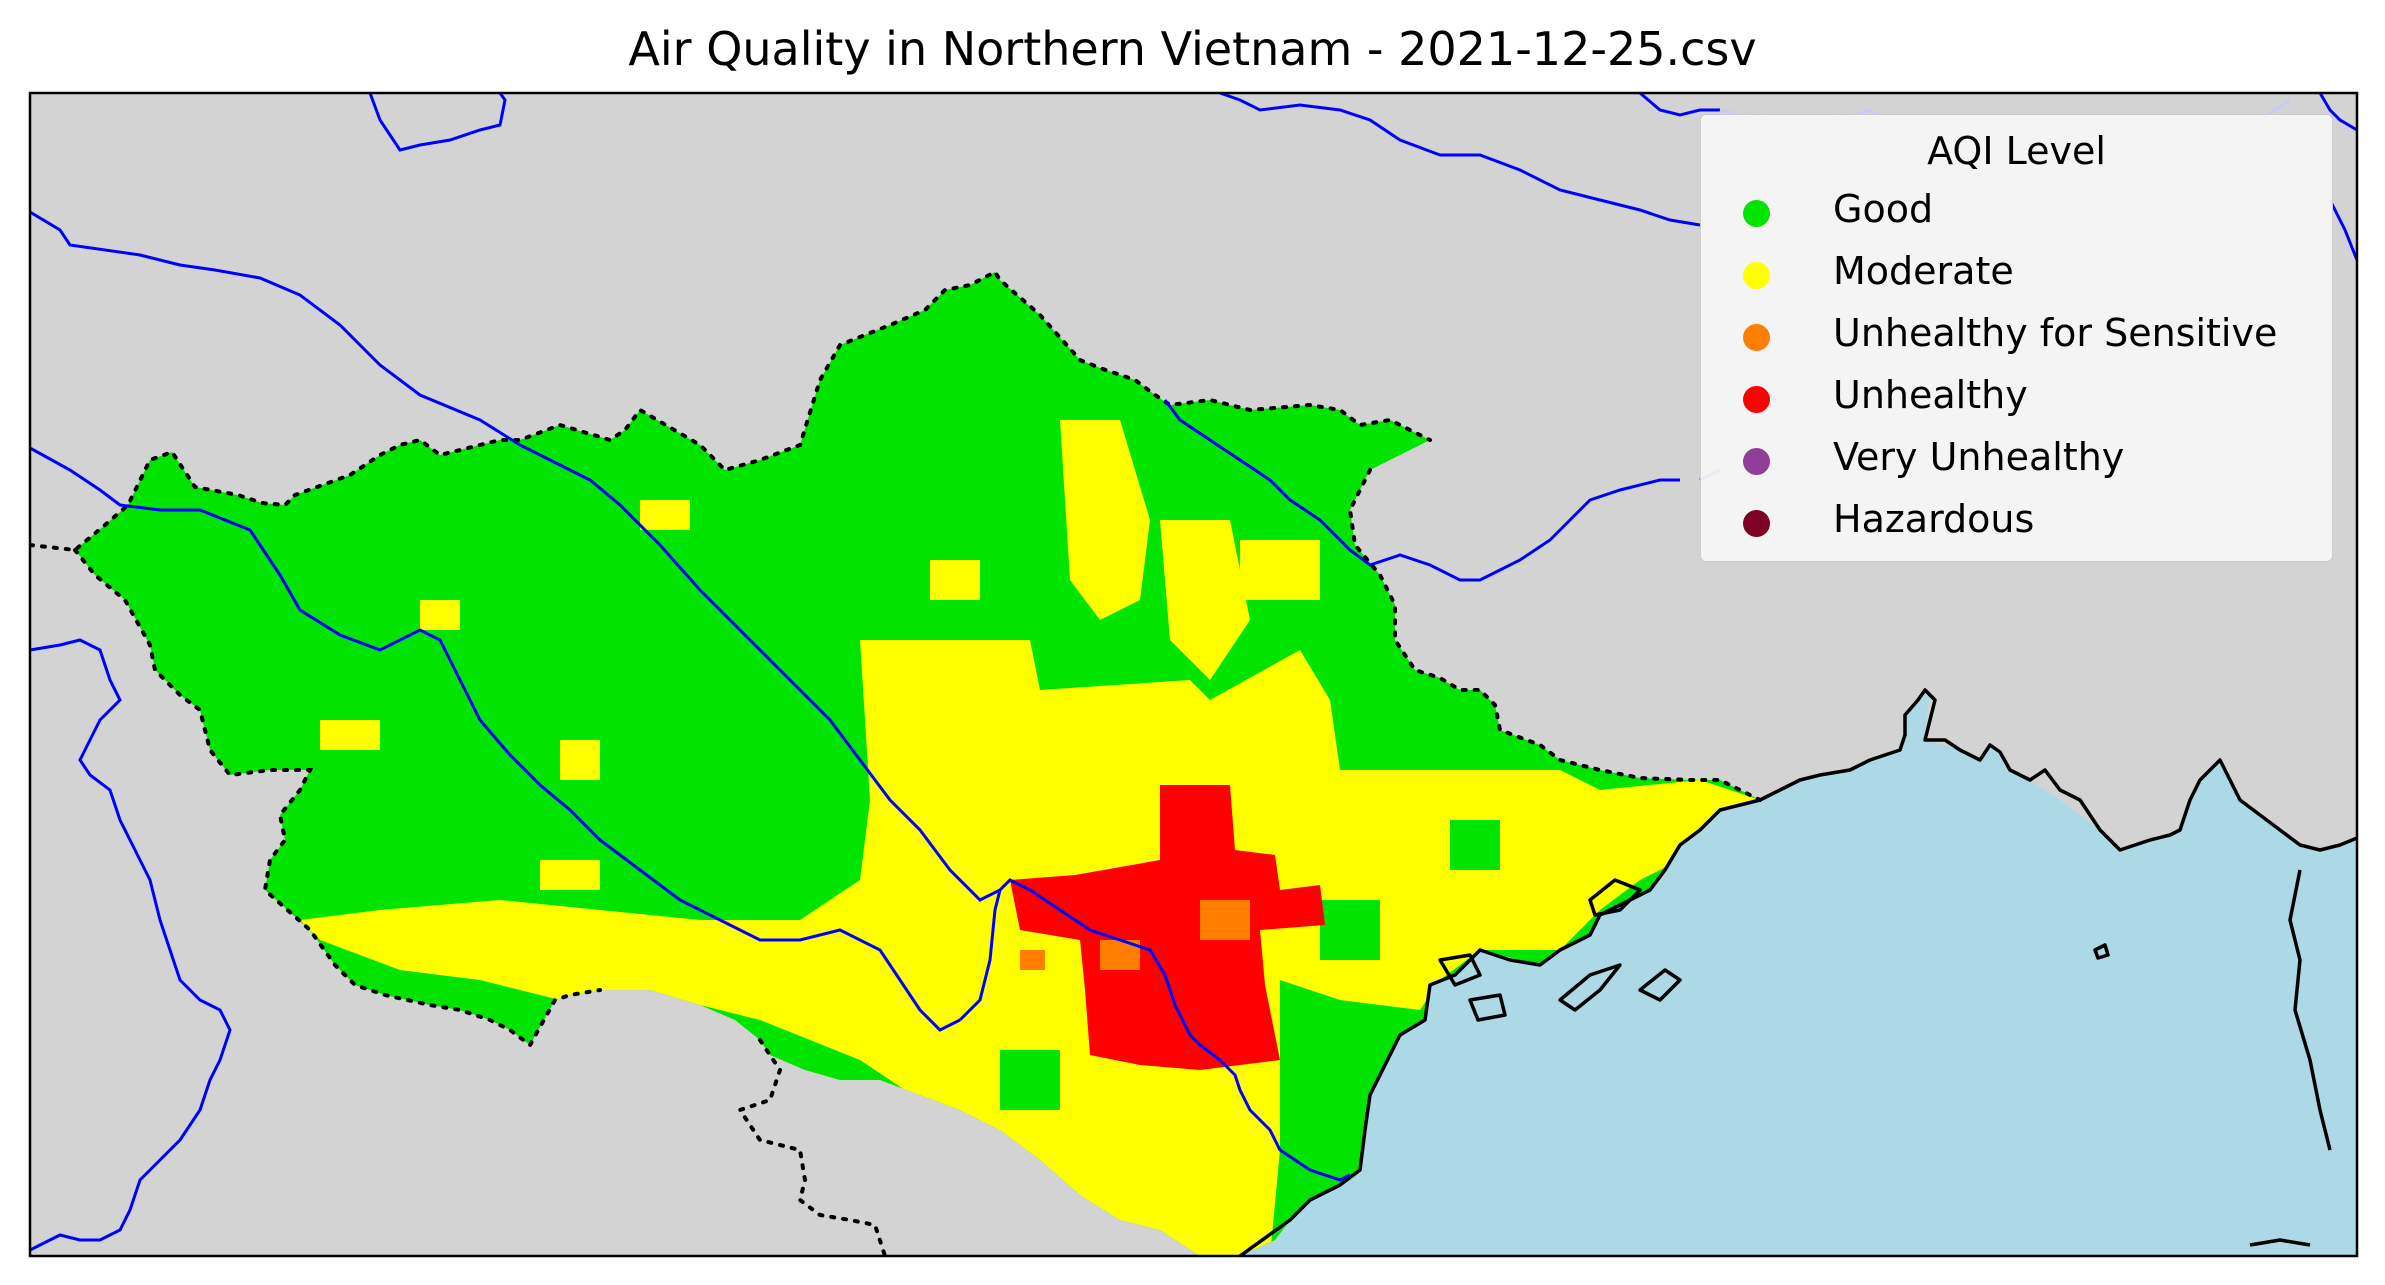 Image resolution: width=2385 pixels, height=1285 pixels. Describe the element at coordinates (2337, 177) in the screenshot. I see `rivers-legend-edge` at that location.